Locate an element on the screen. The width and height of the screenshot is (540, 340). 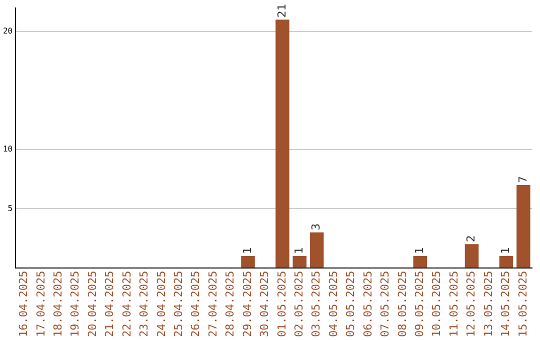
x-tick-label: 09.05.2025 is located at coordinates (419, 304).